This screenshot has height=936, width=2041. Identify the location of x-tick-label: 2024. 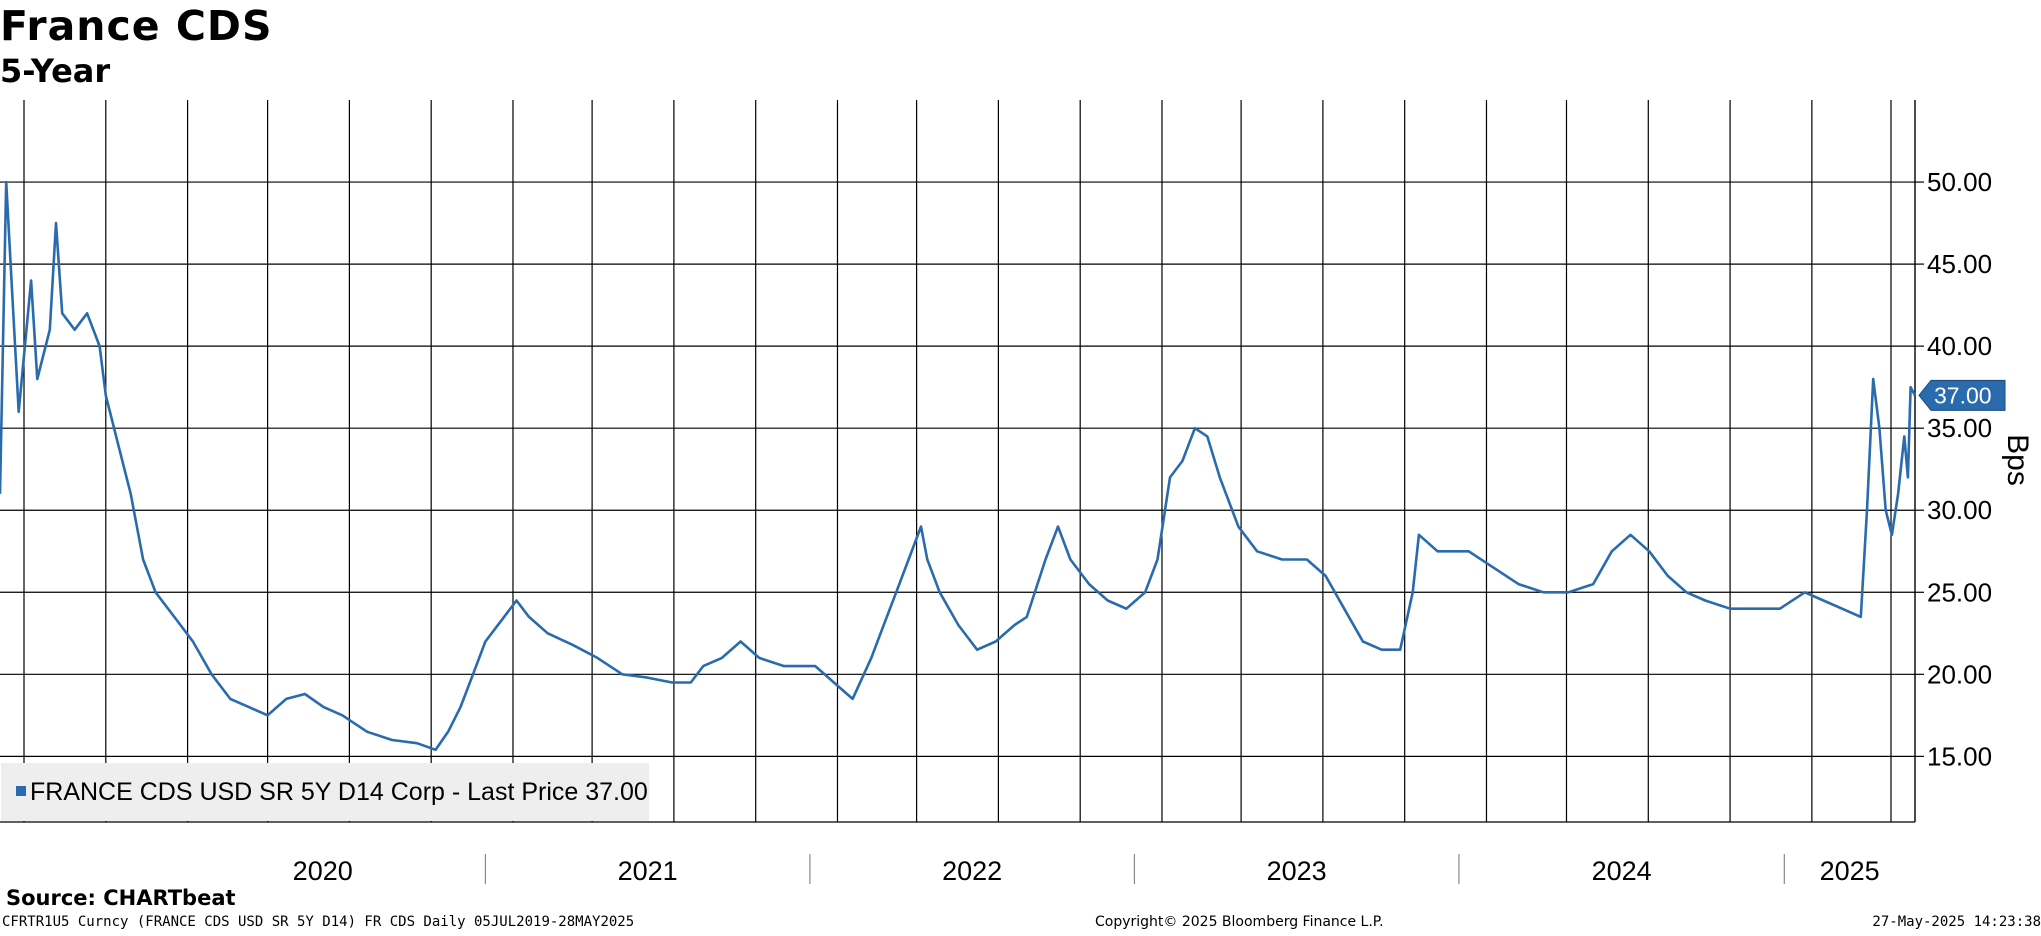
(1622, 871).